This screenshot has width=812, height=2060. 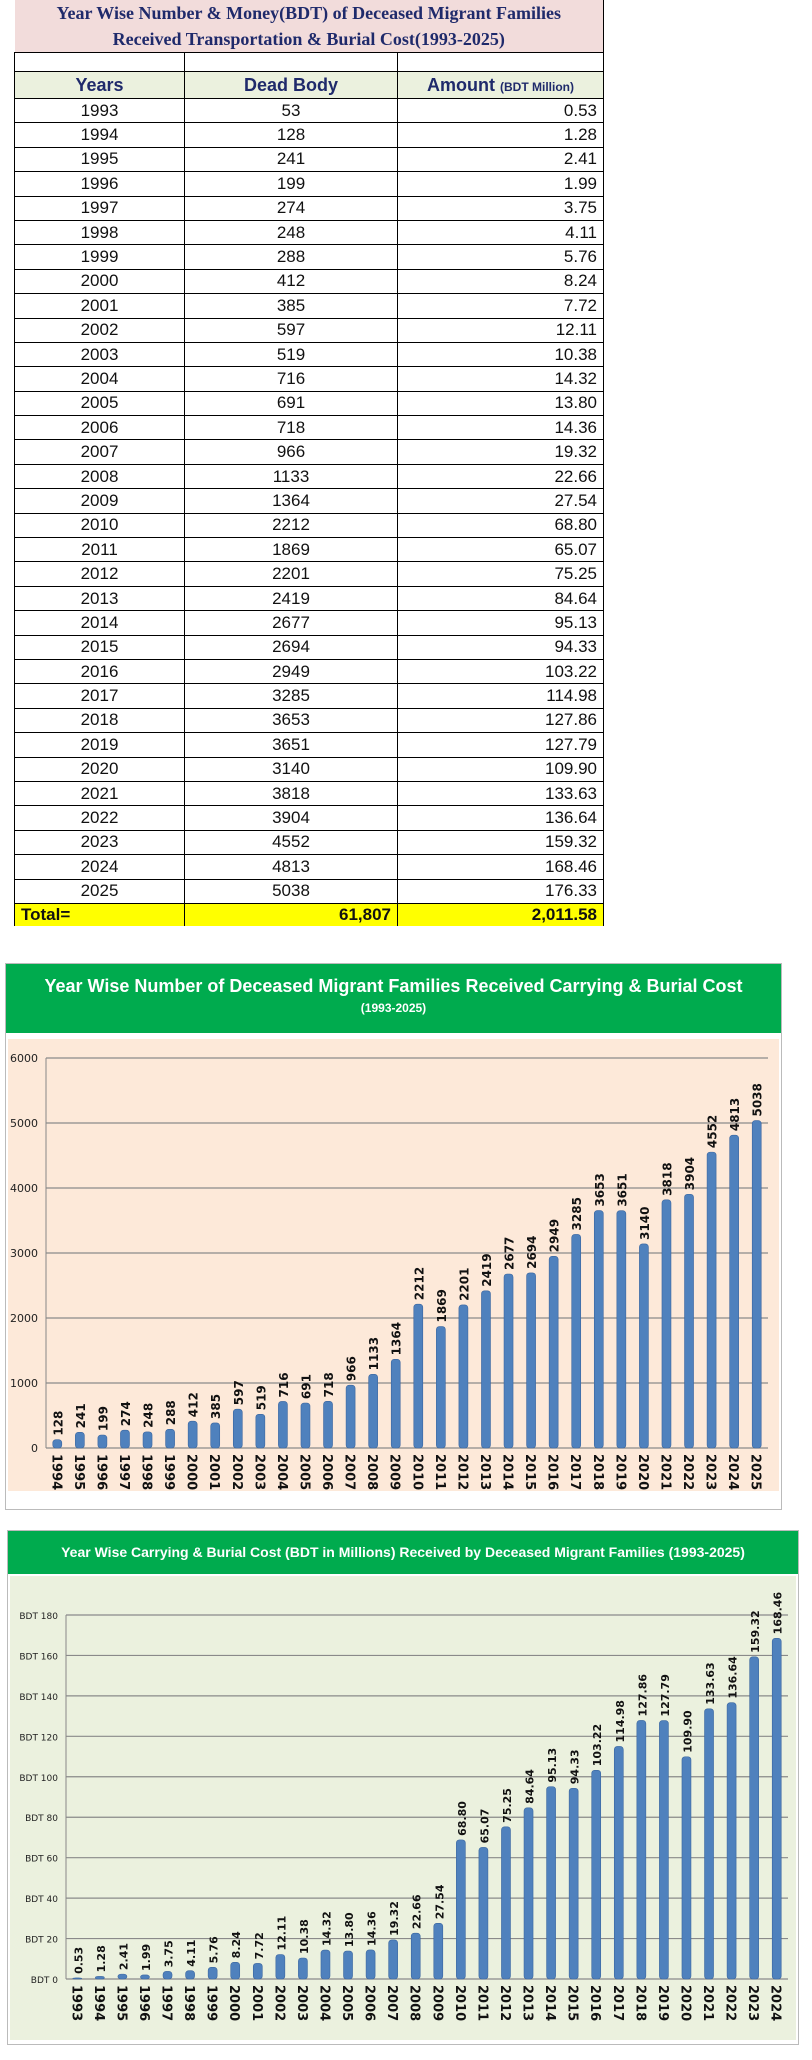 I want to click on dead-body-cell: 4813, so click(x=291, y=867).